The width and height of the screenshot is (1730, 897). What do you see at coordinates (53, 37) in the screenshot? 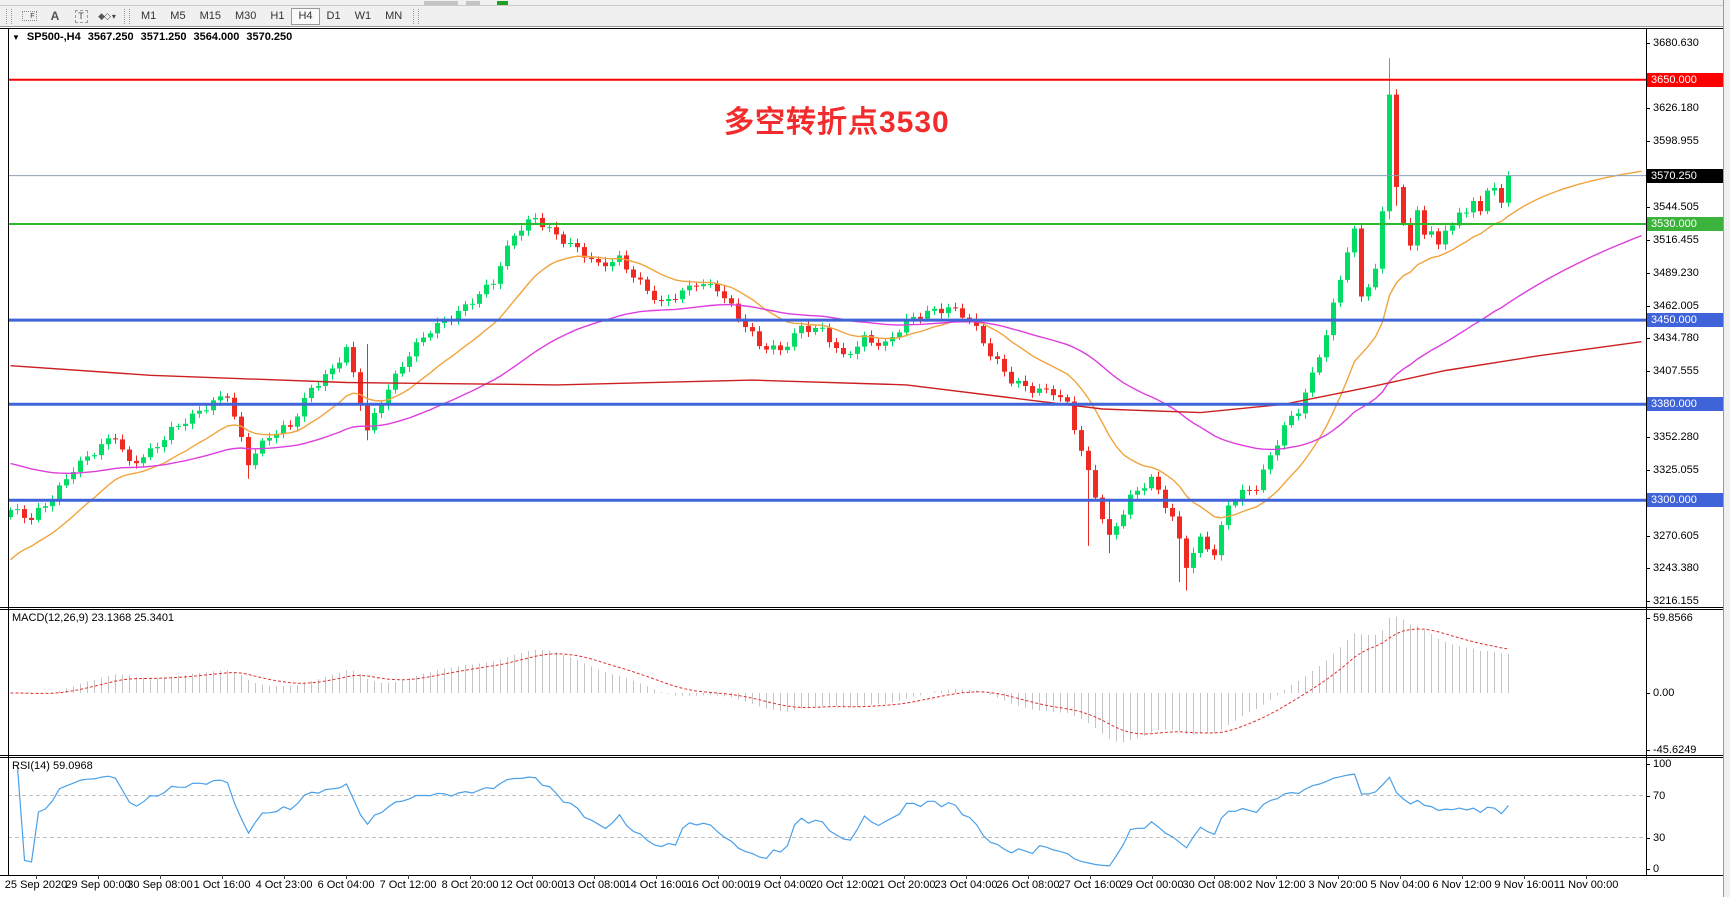
I see `symbol-label: SP500-,H4` at bounding box center [53, 37].